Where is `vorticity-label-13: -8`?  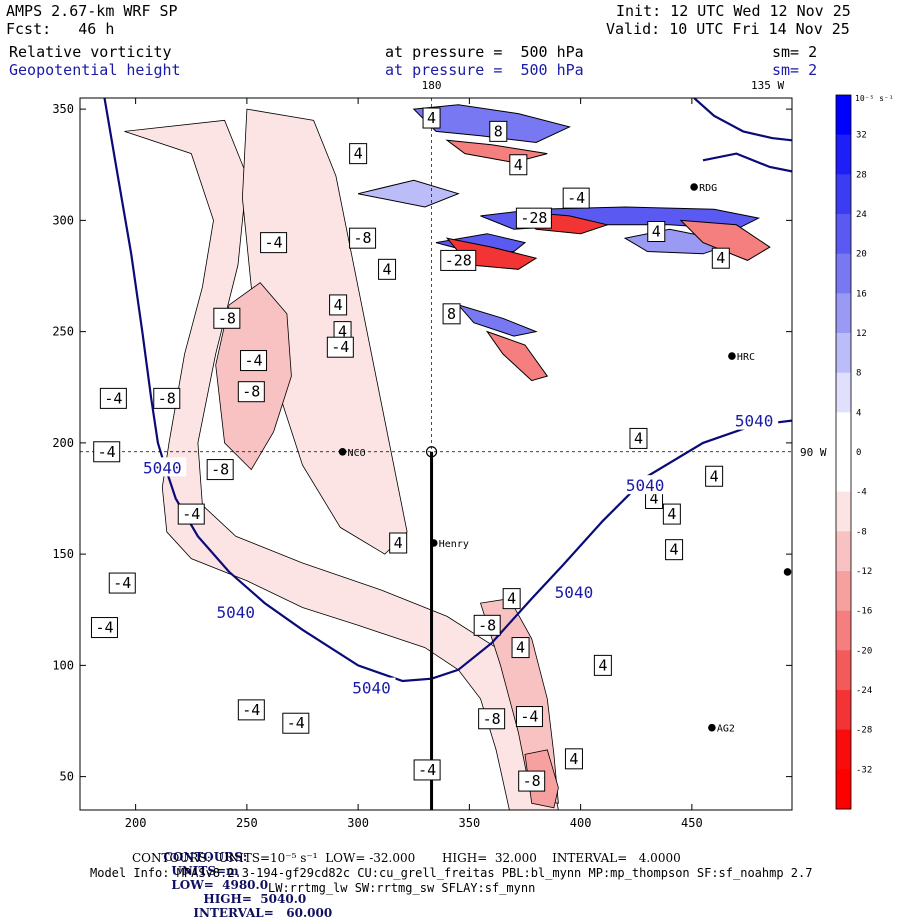 vorticity-label-13: -8 is located at coordinates (227, 318).